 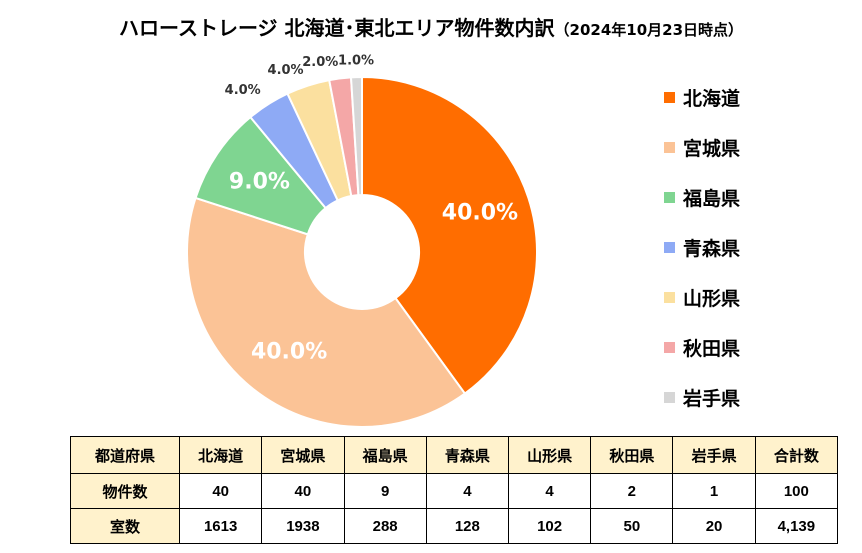 I want to click on table-row: 室数 1613 1938 288 128 102 50 20 4,139, so click(x=454, y=526).